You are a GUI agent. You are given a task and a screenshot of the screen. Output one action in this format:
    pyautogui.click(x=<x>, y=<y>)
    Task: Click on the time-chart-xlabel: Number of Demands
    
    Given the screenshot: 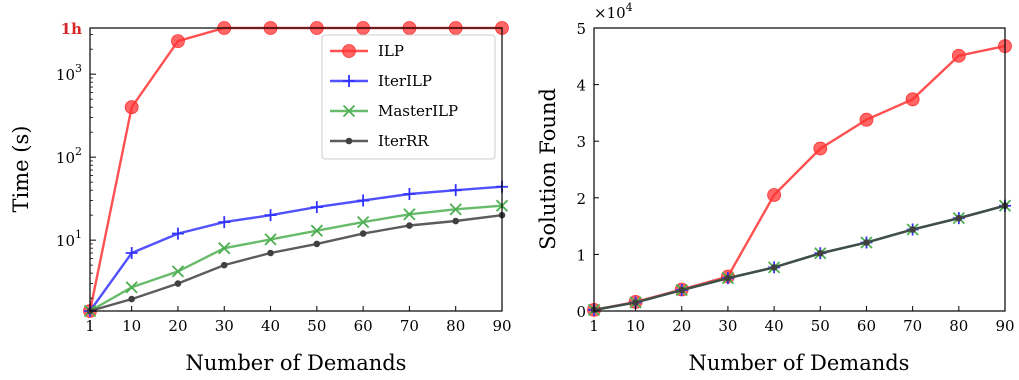 What is the action you would take?
    pyautogui.click(x=296, y=363)
    